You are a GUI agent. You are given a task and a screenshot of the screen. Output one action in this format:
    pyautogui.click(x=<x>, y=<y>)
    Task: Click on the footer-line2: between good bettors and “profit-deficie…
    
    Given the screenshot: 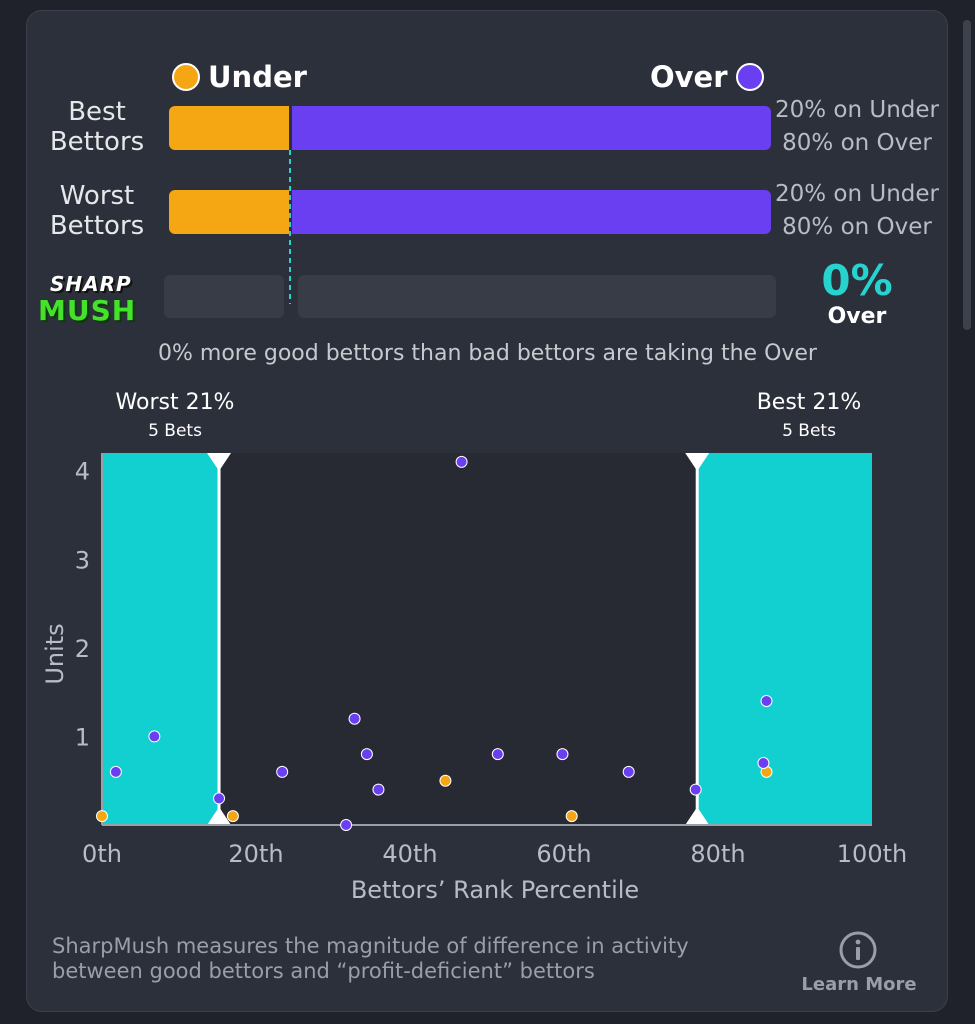 What is the action you would take?
    pyautogui.click(x=323, y=971)
    